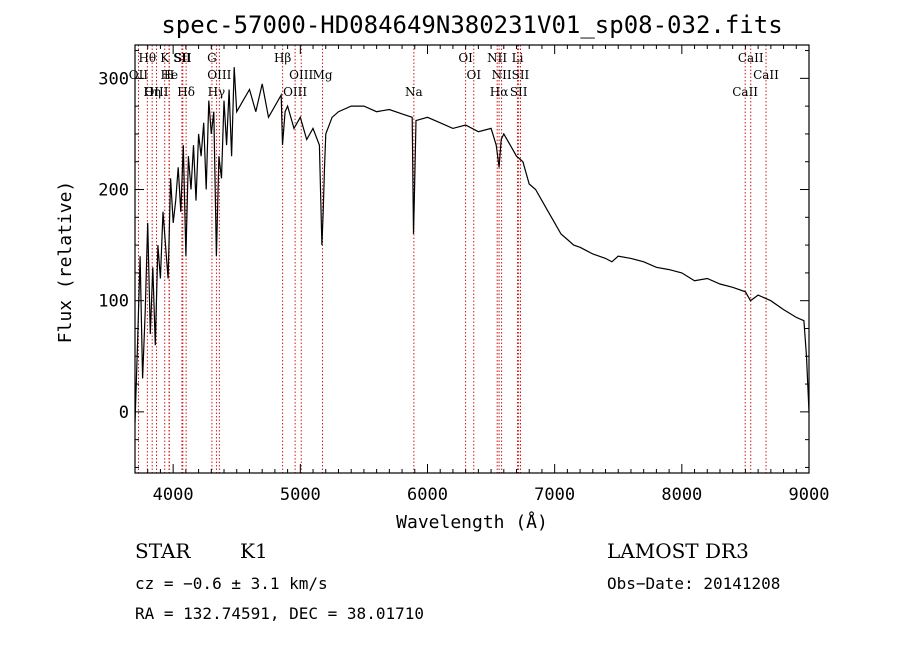 This screenshot has height=649, width=900. Describe the element at coordinates (173, 495) in the screenshot. I see `x-tick-label: 4000` at that location.